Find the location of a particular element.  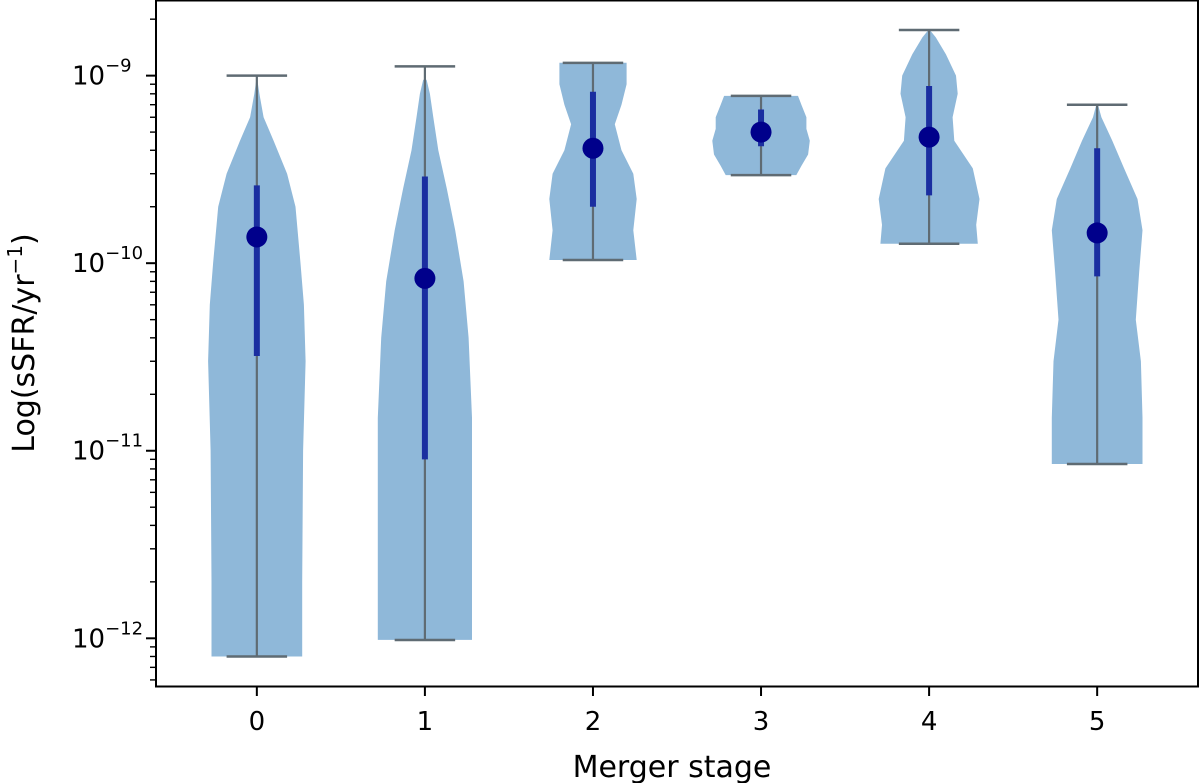

x-tick-label: 2 is located at coordinates (593, 722).